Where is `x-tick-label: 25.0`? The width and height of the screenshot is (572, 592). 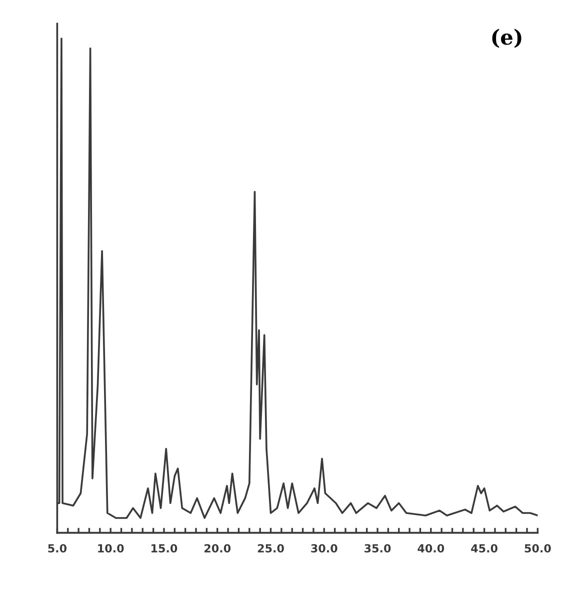
x-tick-label: 25.0 is located at coordinates (271, 548).